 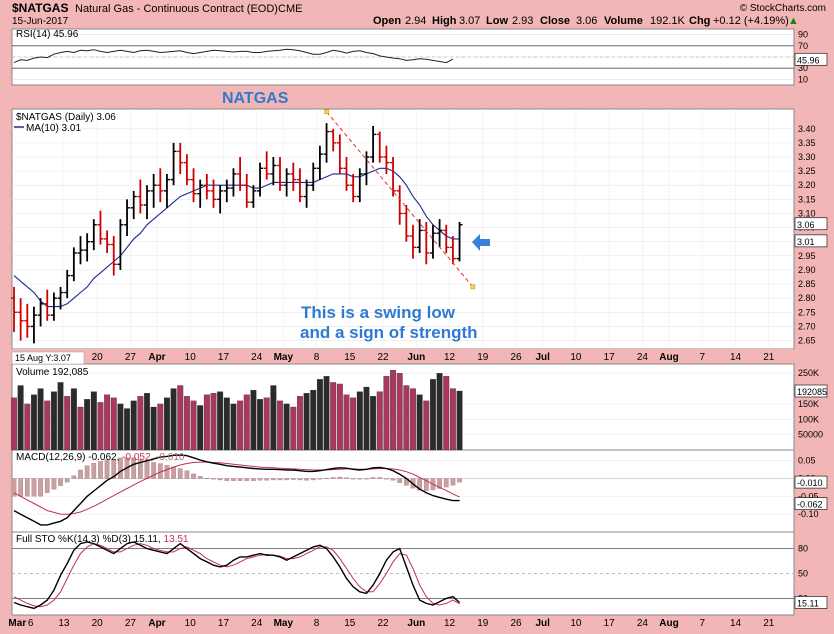 What do you see at coordinates (389, 332) in the screenshot?
I see `swing-low-annotation-line2: and a sign of strength` at bounding box center [389, 332].